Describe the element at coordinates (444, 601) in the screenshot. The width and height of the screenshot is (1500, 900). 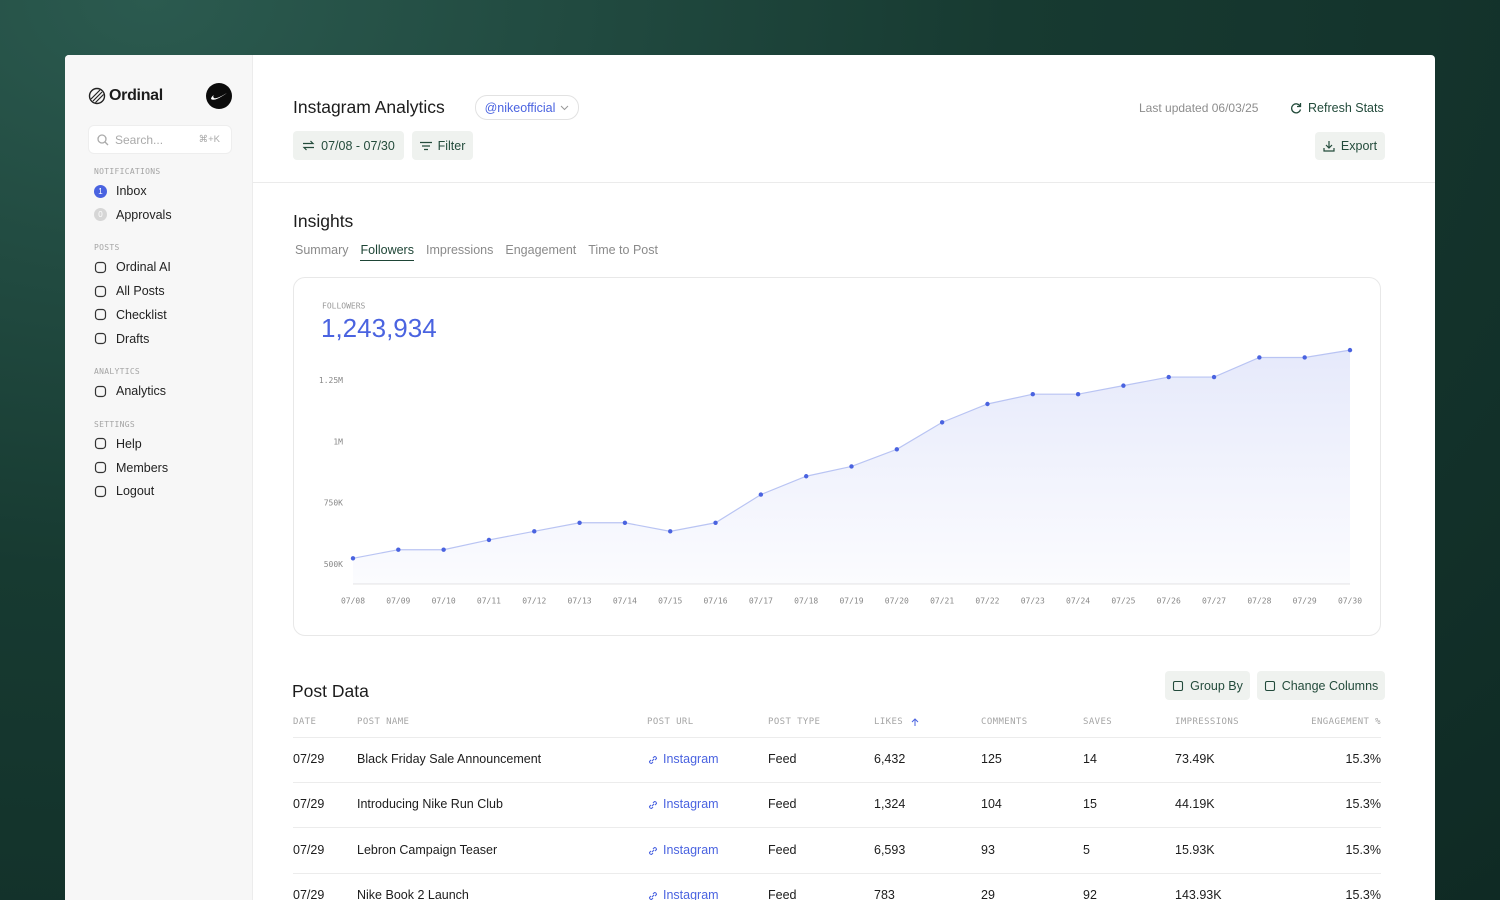
I see `x-tick-label: 07/10` at that location.